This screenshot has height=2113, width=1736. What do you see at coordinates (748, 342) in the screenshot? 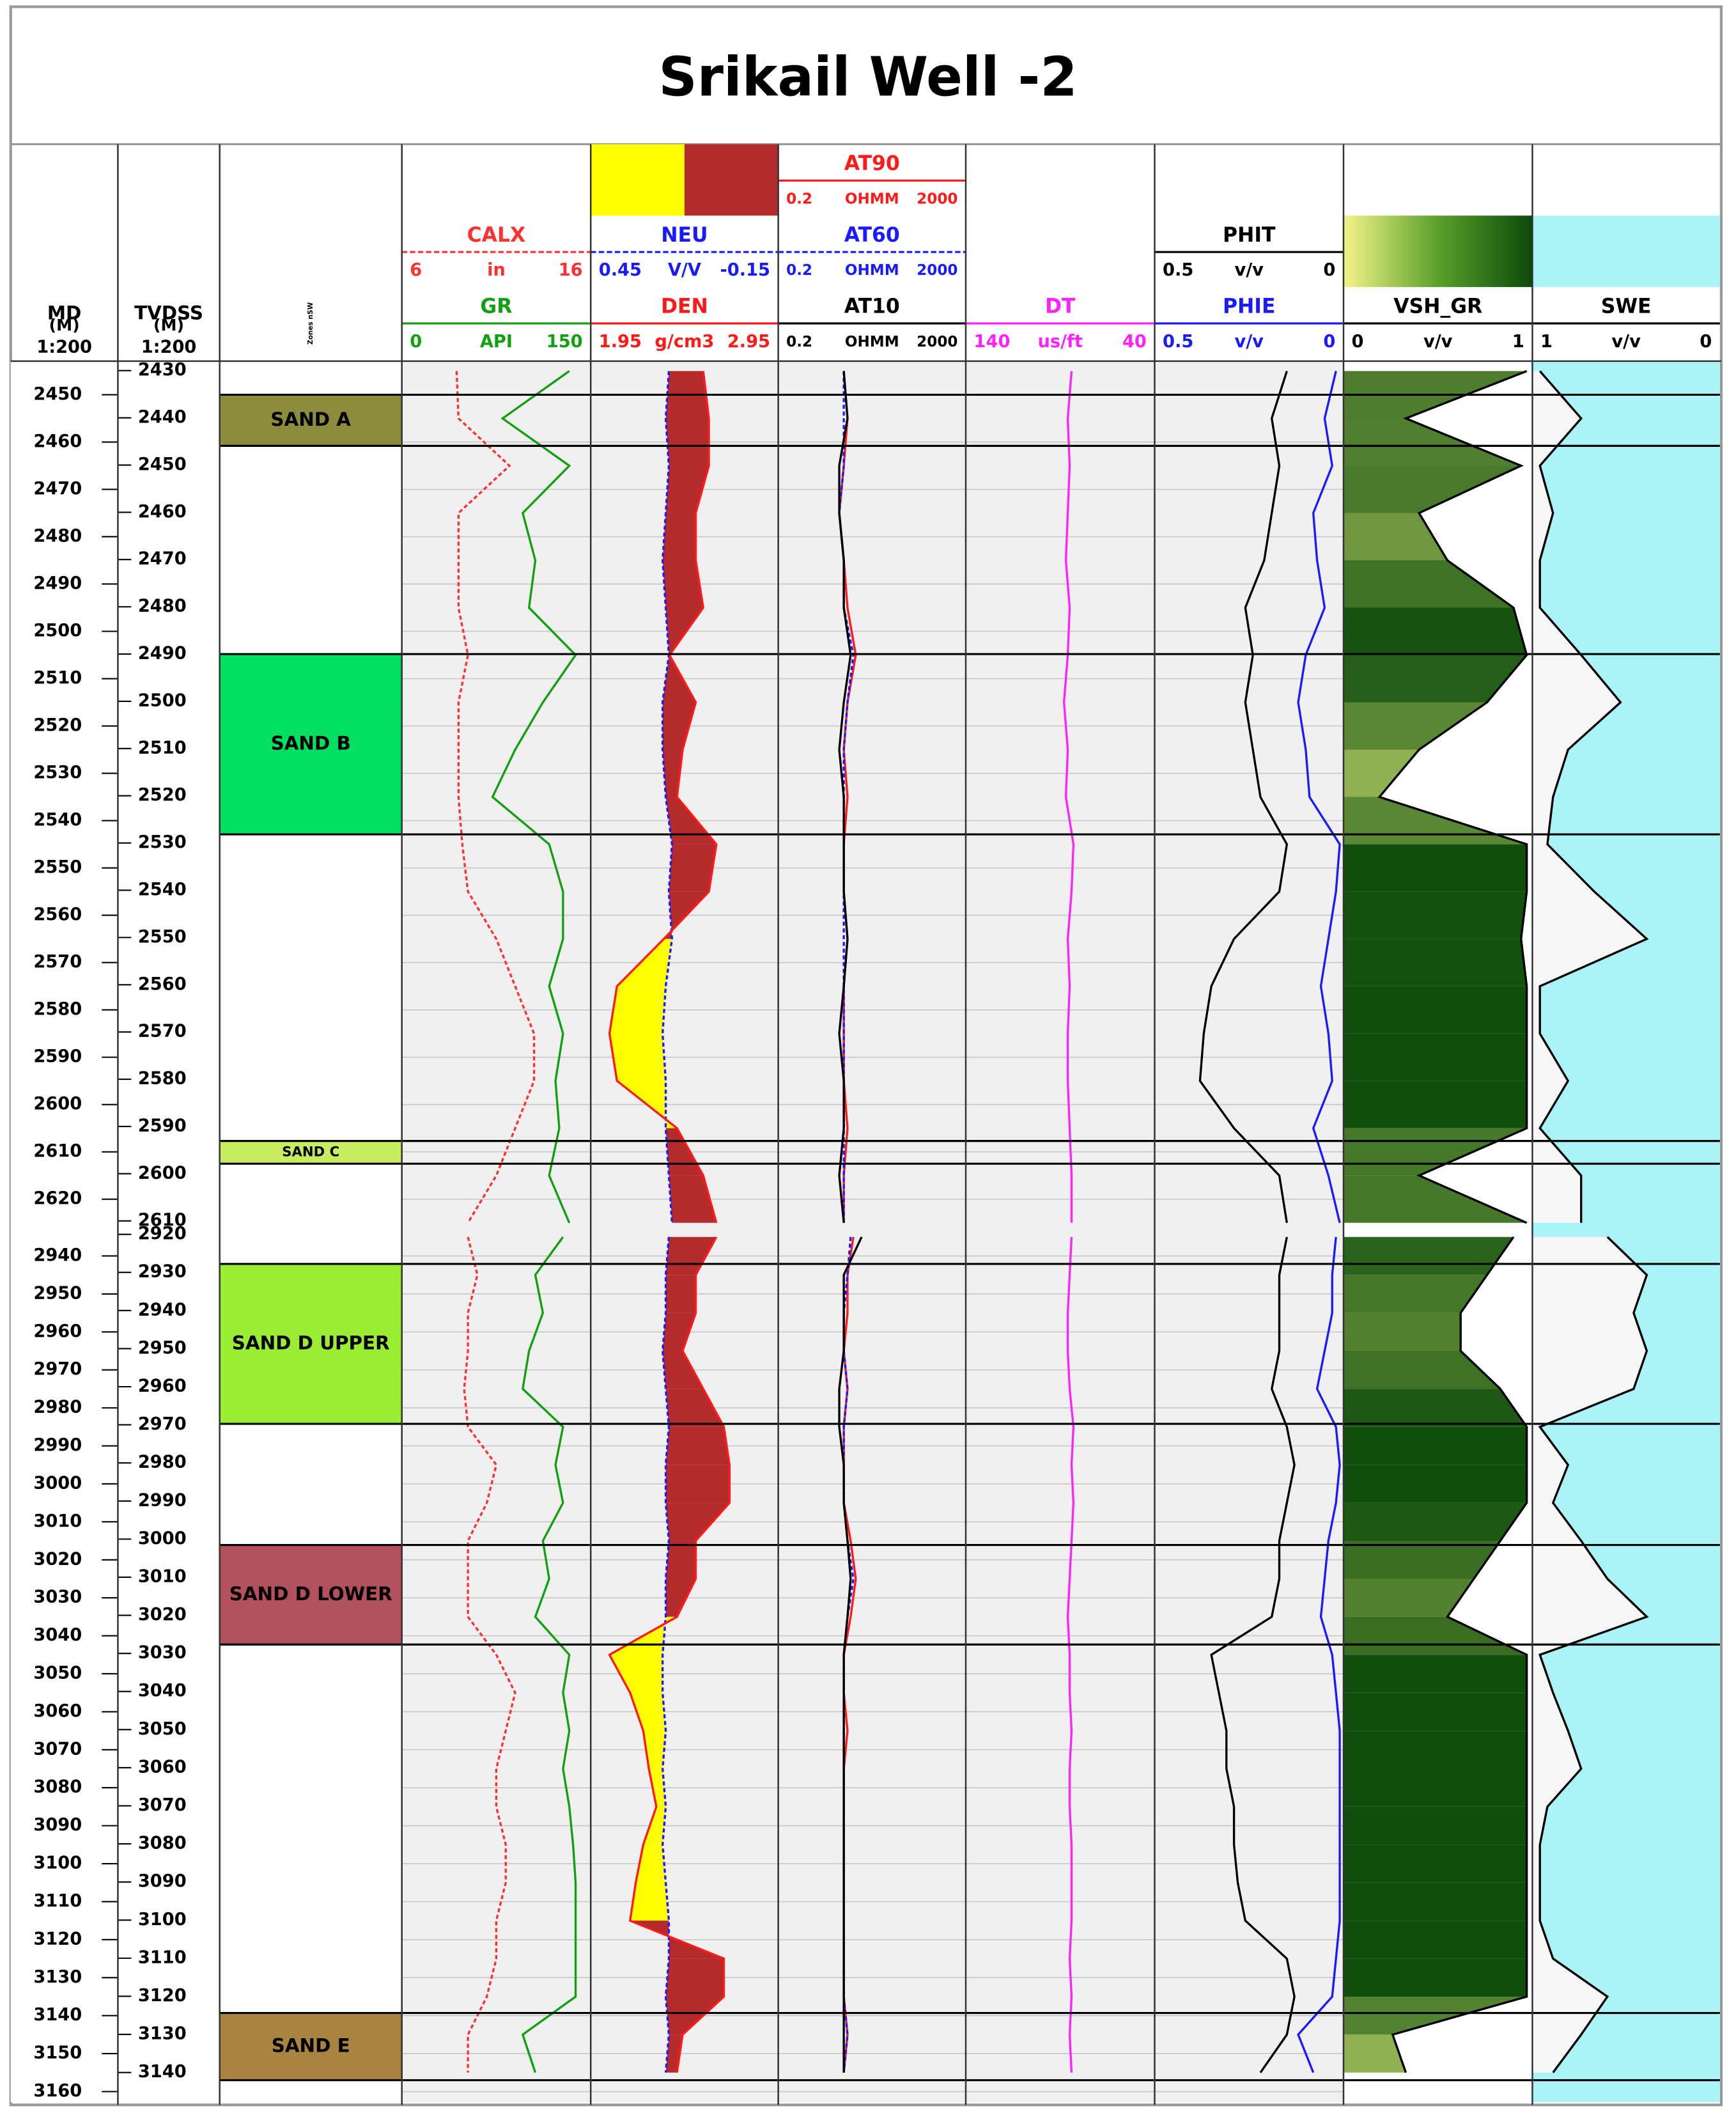
I see `scale-max: 2.95` at bounding box center [748, 342].